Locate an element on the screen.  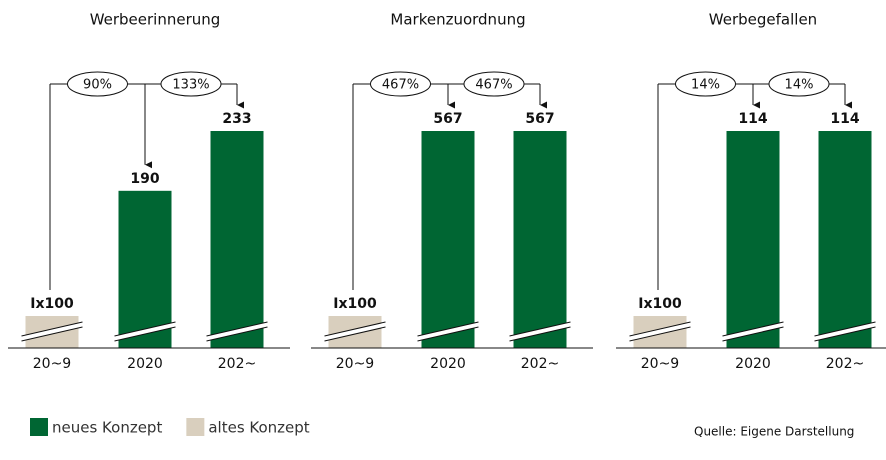
panel-title: Werbeerinnerung is located at coordinates (155, 20).